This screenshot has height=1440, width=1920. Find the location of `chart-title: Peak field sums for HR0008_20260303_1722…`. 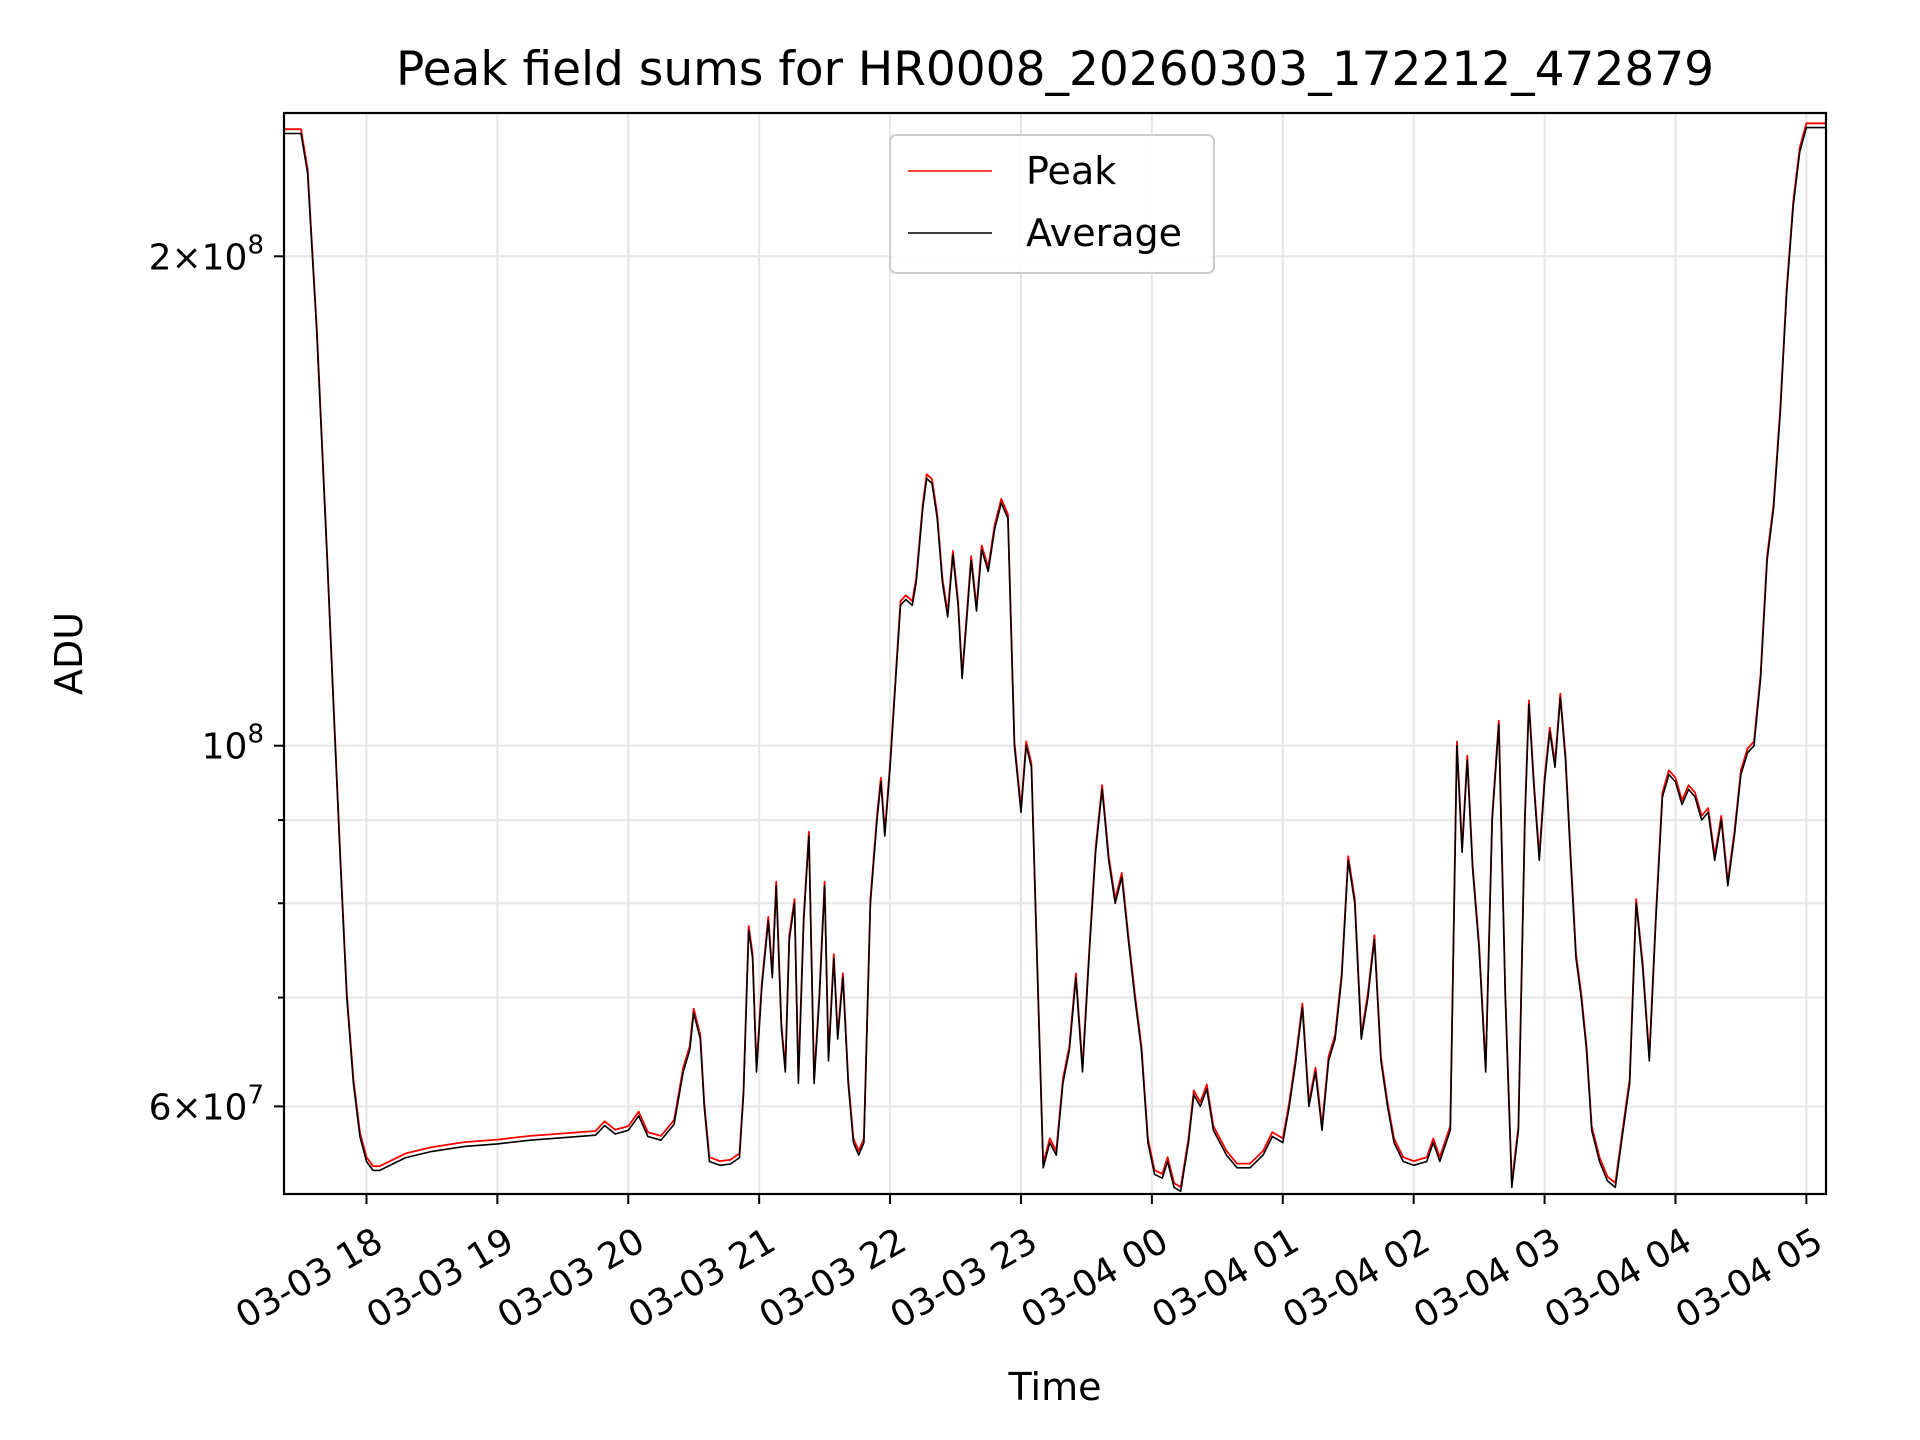

chart-title: Peak field sums for HR0008_20260303_1722… is located at coordinates (1055, 69).